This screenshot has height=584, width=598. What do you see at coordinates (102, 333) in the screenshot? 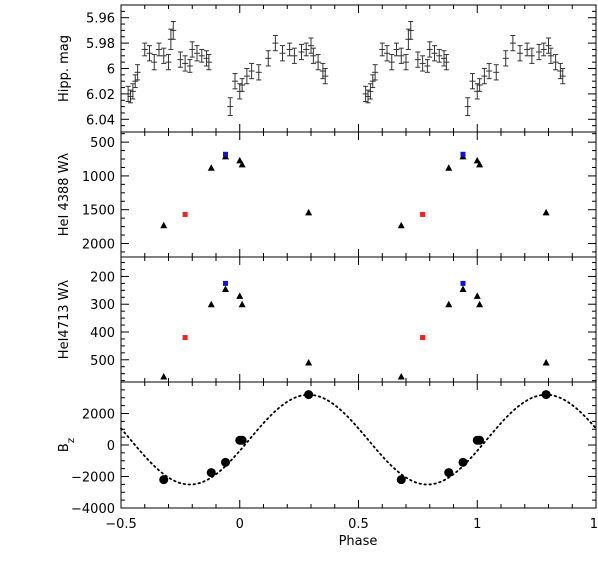
I see `y-tick-label: 400` at bounding box center [102, 333].